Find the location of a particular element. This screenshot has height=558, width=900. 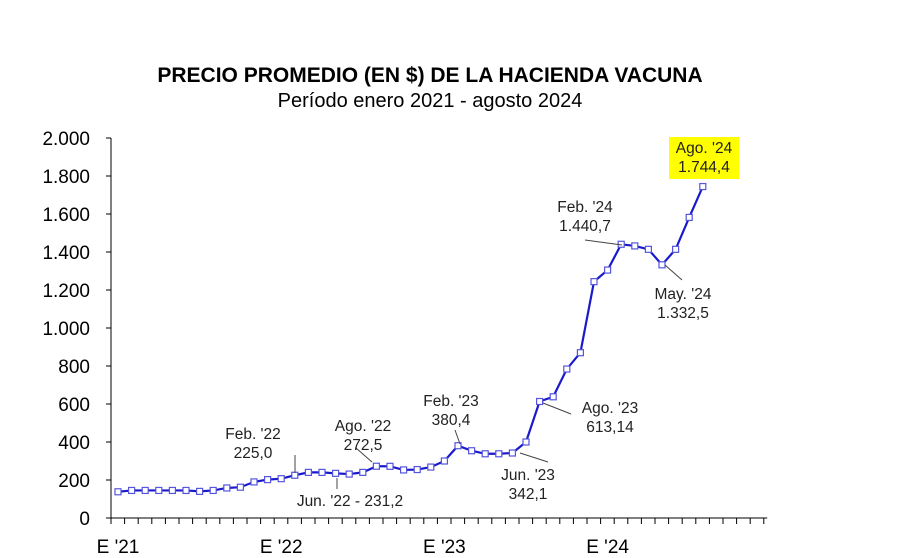

annotation-label: Jun. '22 - 231,2 is located at coordinates (350, 501).